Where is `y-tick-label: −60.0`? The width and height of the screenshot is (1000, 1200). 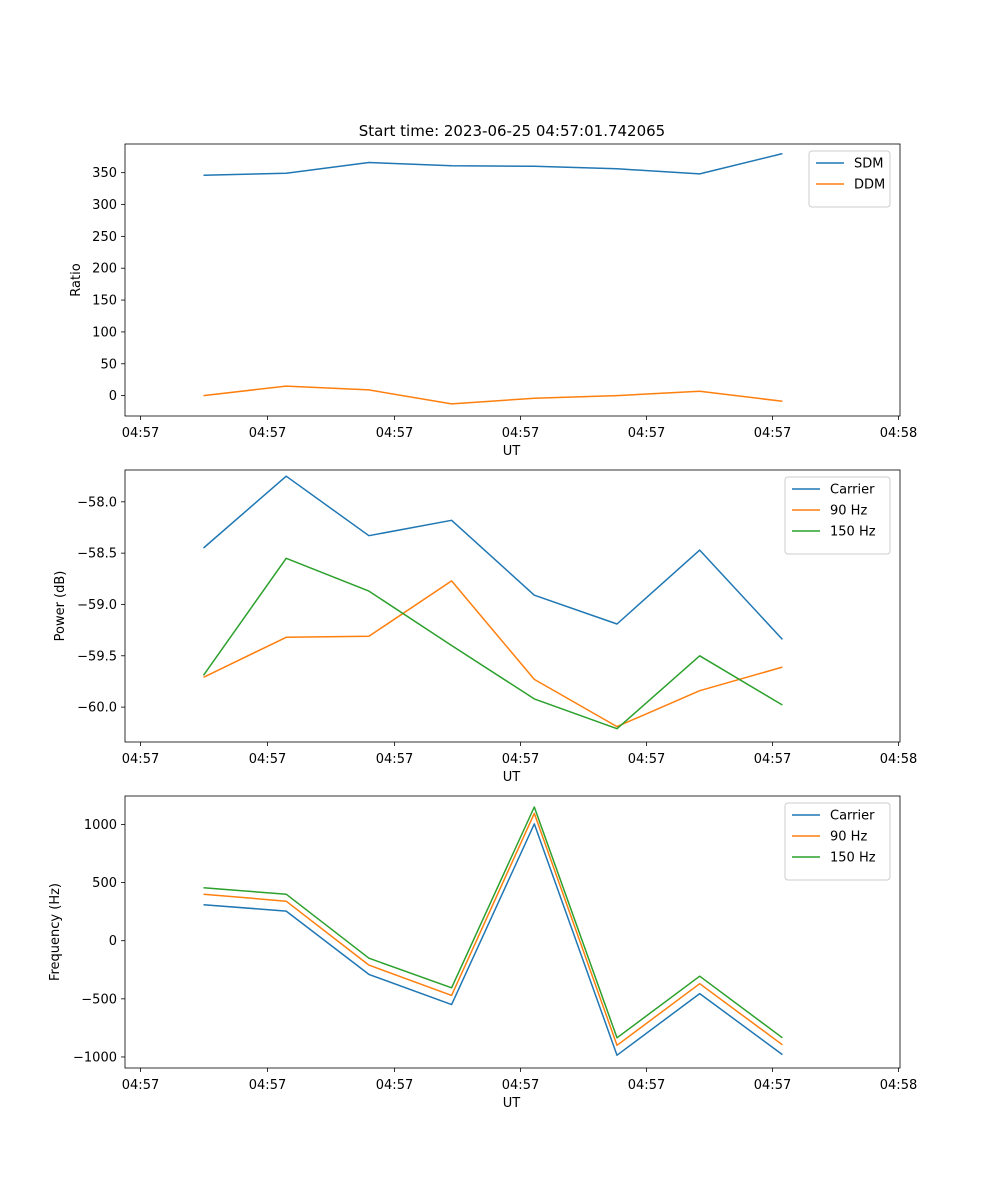 y-tick-label: −60.0 is located at coordinates (97, 708).